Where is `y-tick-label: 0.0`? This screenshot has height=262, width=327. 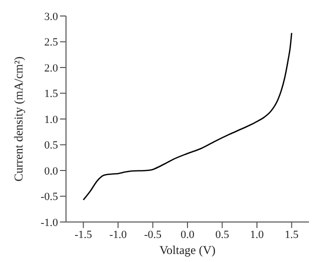
y-tick-label: 0.0 is located at coordinates (51, 171).